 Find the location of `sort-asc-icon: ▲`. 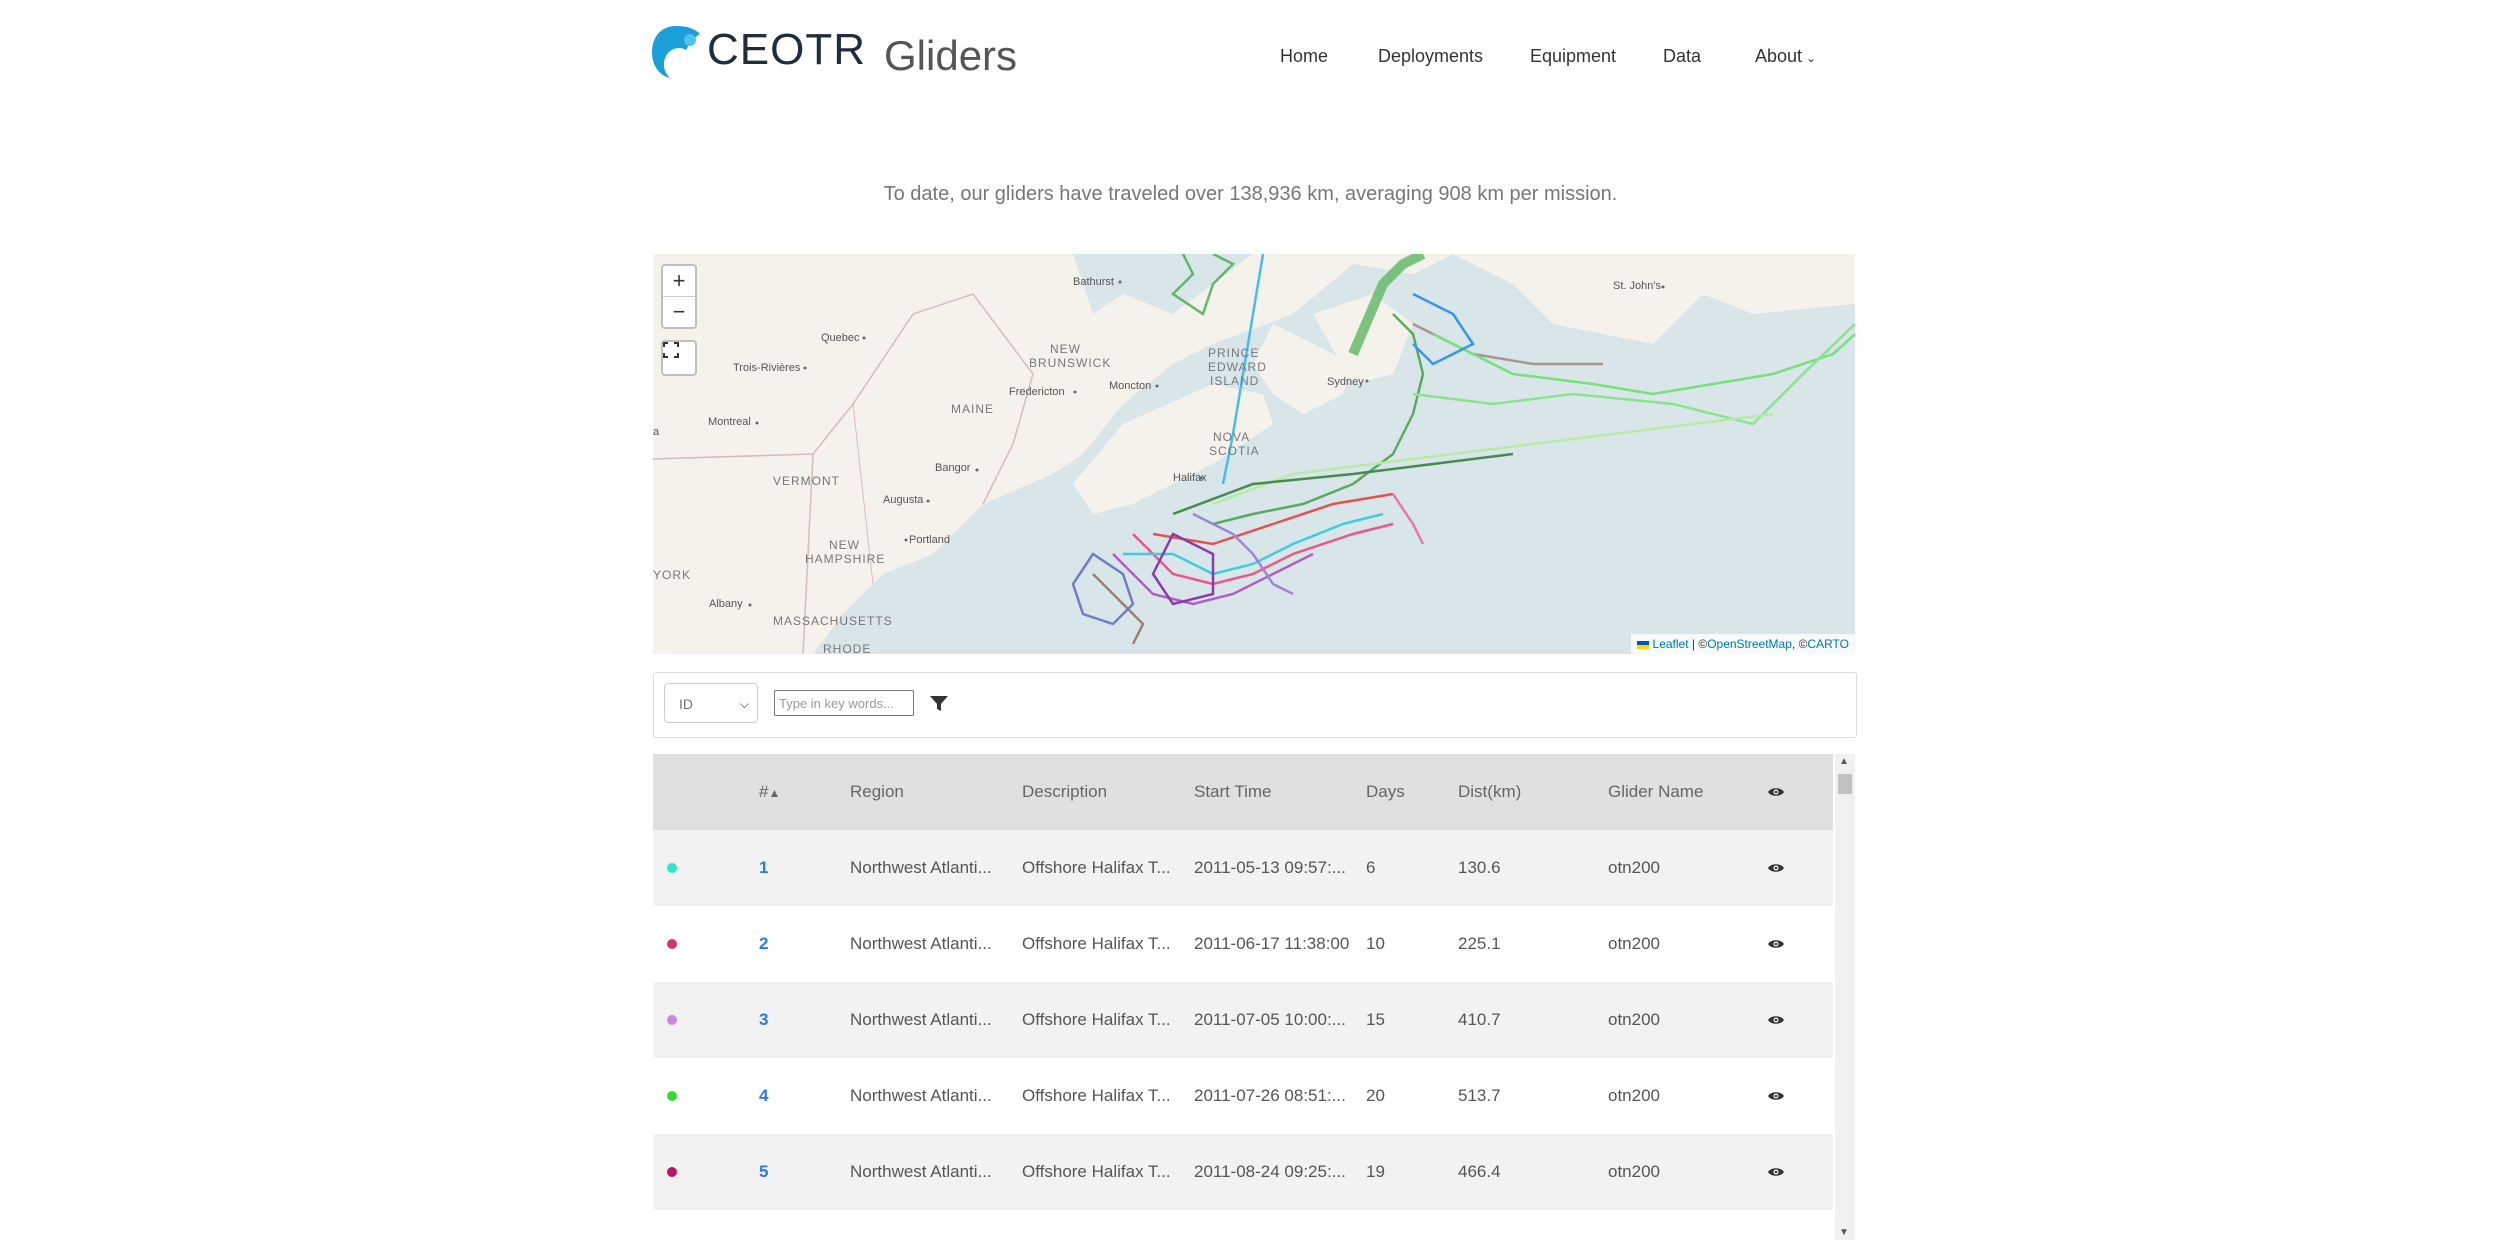

sort-asc-icon: ▲ is located at coordinates (774, 793).